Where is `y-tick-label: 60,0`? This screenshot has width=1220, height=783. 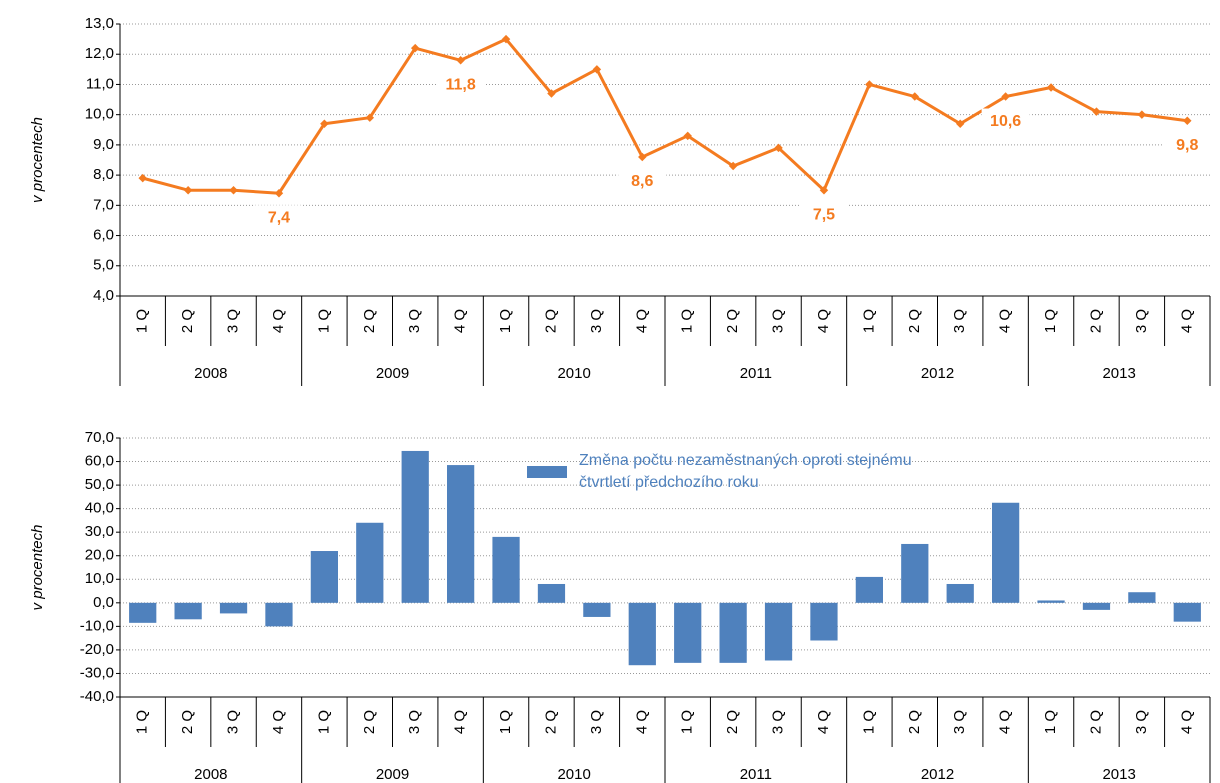
y-tick-label: 60,0 is located at coordinates (99, 461).